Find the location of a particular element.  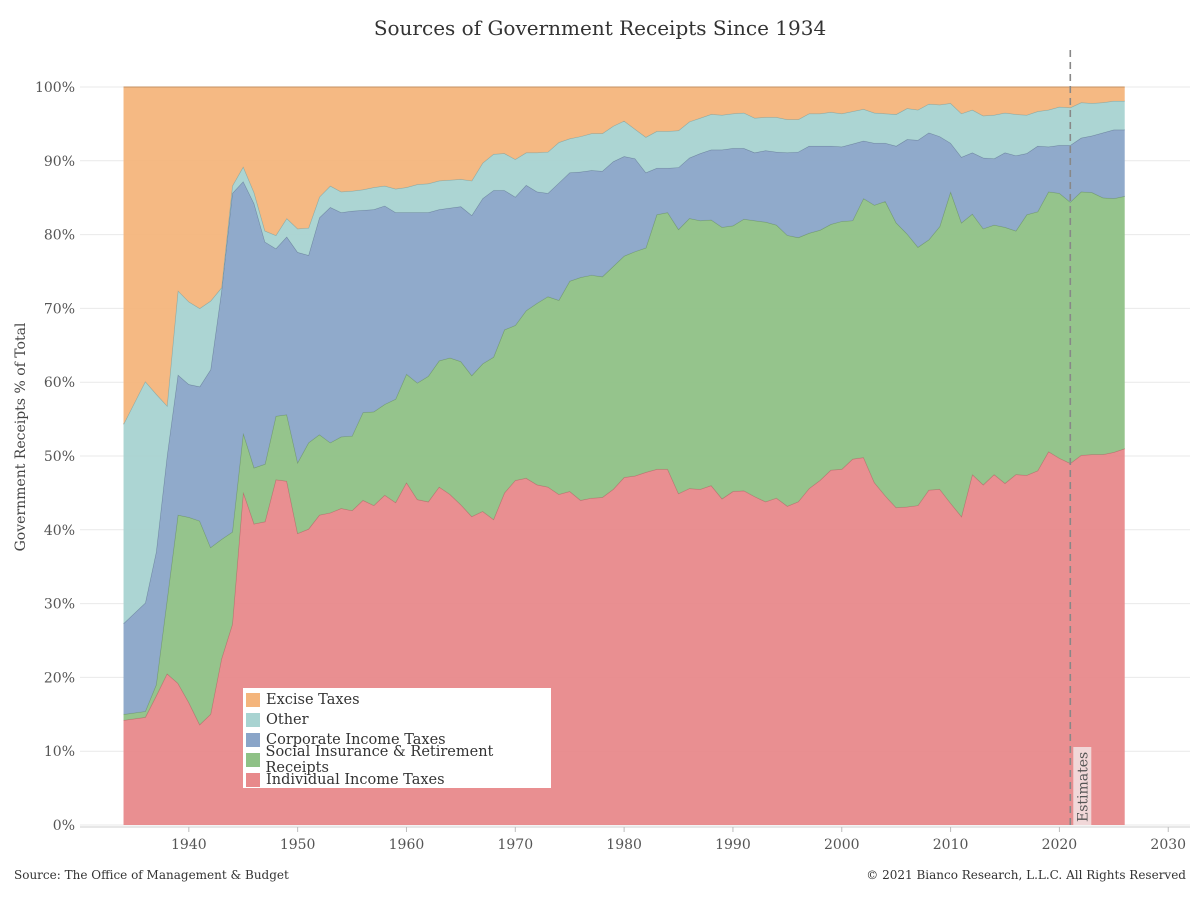

x-tick-label: 1950 is located at coordinates (298, 845).